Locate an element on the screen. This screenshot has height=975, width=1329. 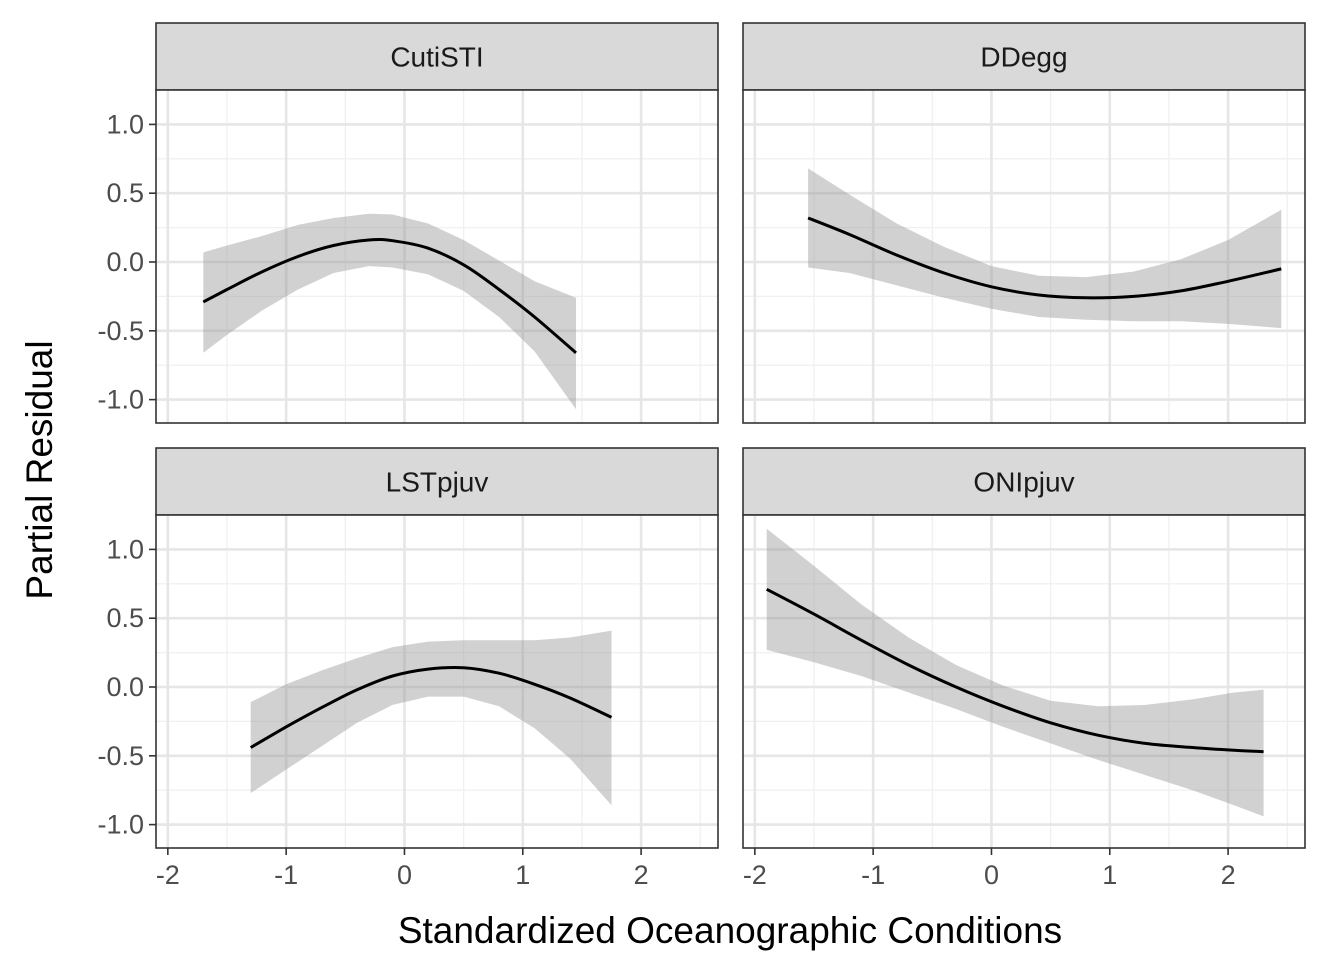
facet-strip-label: CutiSTI is located at coordinates (436, 57).